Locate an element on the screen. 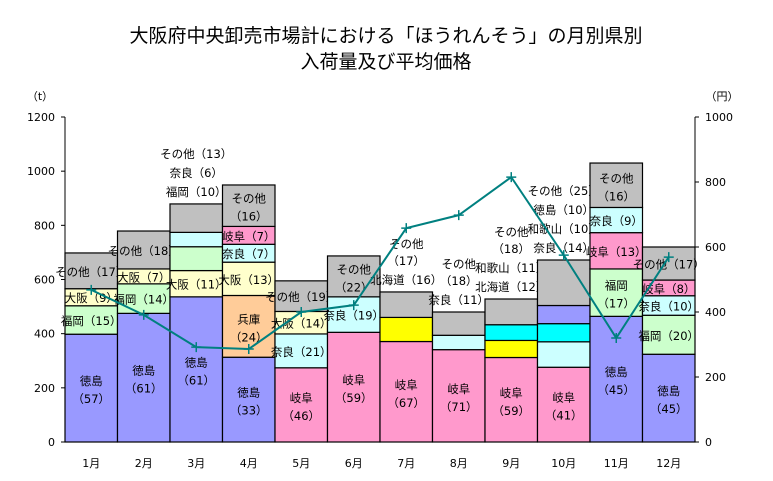  left-tick-label: 0 is located at coordinates (51, 442).